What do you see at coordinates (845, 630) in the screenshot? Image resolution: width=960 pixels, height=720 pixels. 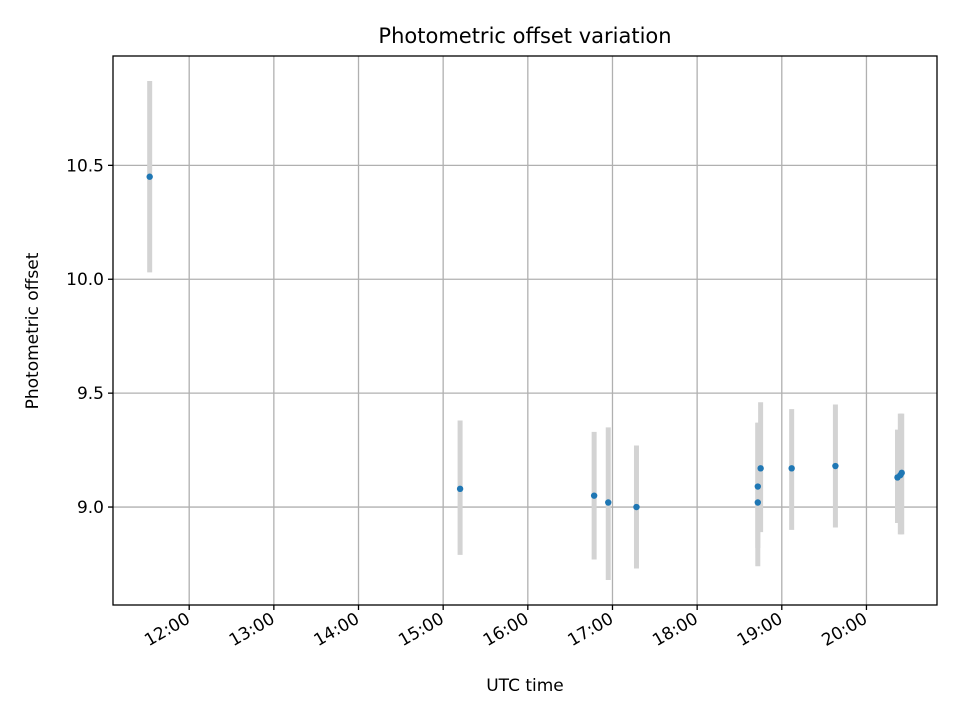 I see `x-tick-label: 20:00` at bounding box center [845, 630].